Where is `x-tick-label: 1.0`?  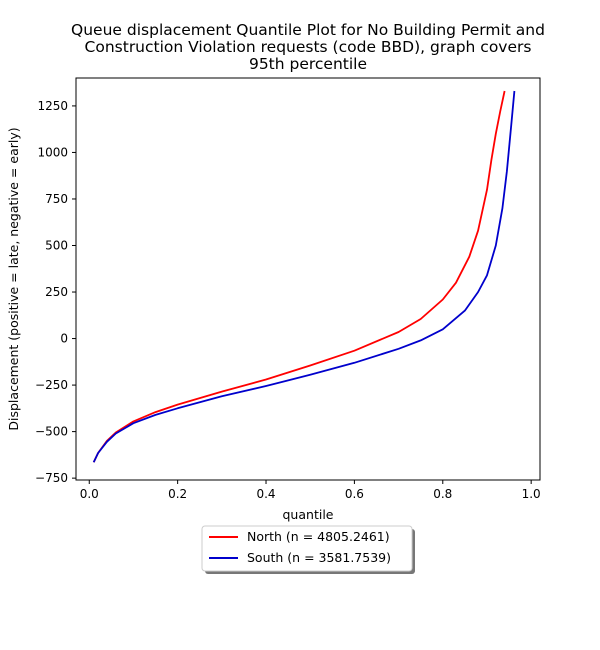 x-tick-label: 1.0 is located at coordinates (531, 494).